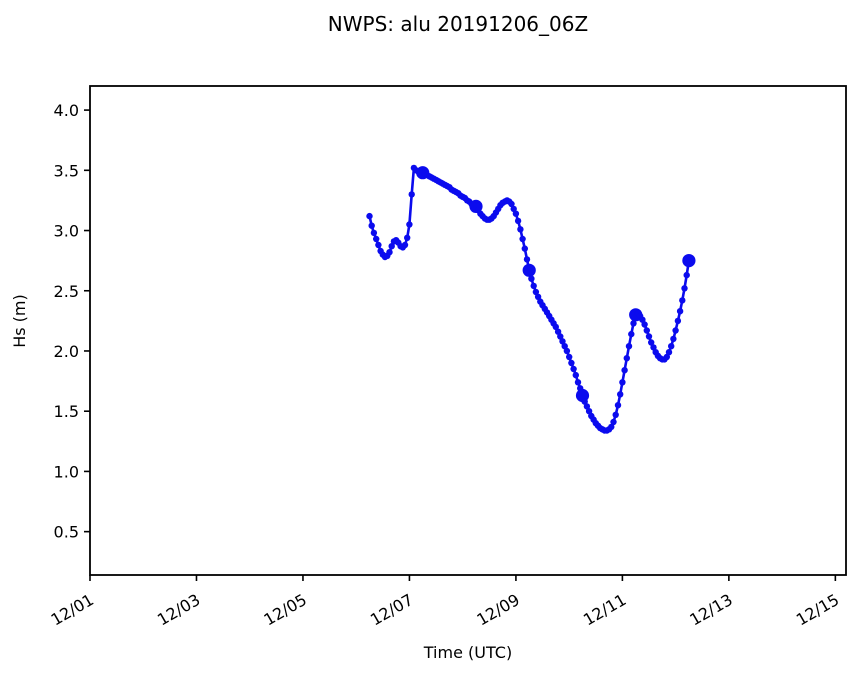 The width and height of the screenshot is (853, 681). Describe the element at coordinates (19, 321) in the screenshot. I see `y-axis-label: Hs (m)` at that location.